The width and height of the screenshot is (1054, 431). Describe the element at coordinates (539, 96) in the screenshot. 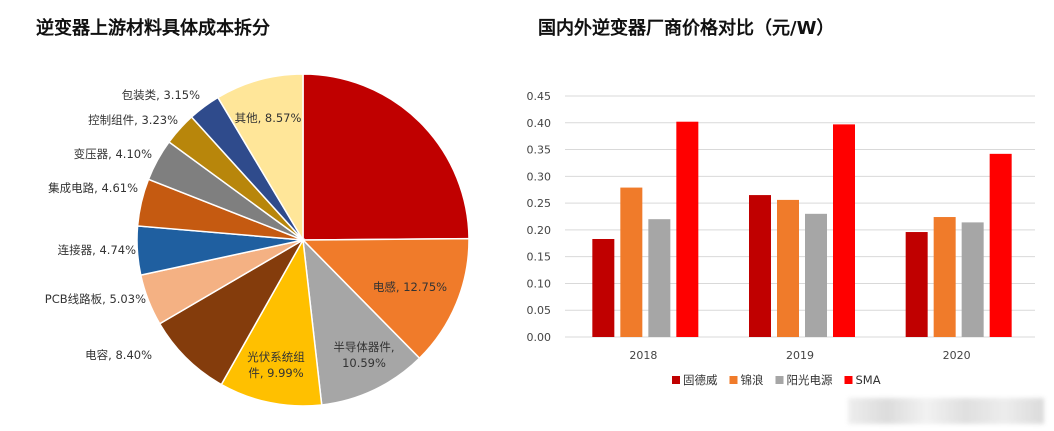

I see `y-tick-label: 0.45` at that location.